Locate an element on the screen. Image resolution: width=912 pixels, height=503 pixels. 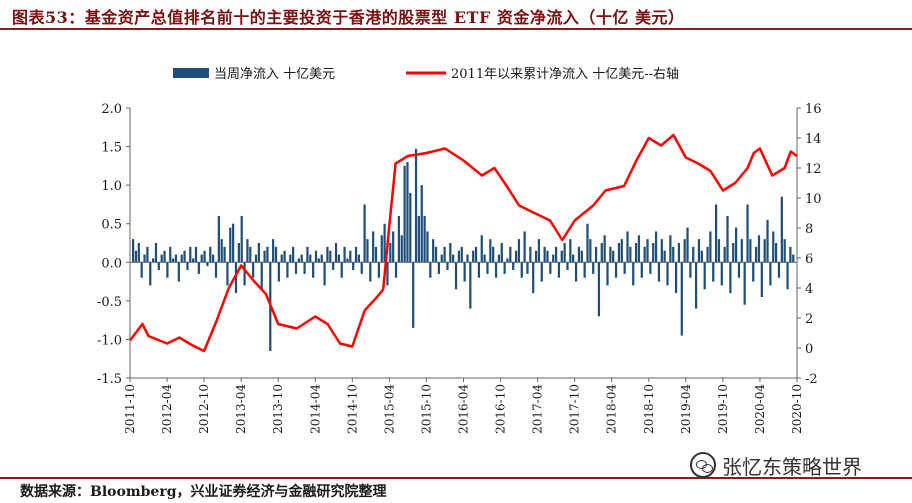
right-tick-label: 12 is located at coordinates (813, 169).